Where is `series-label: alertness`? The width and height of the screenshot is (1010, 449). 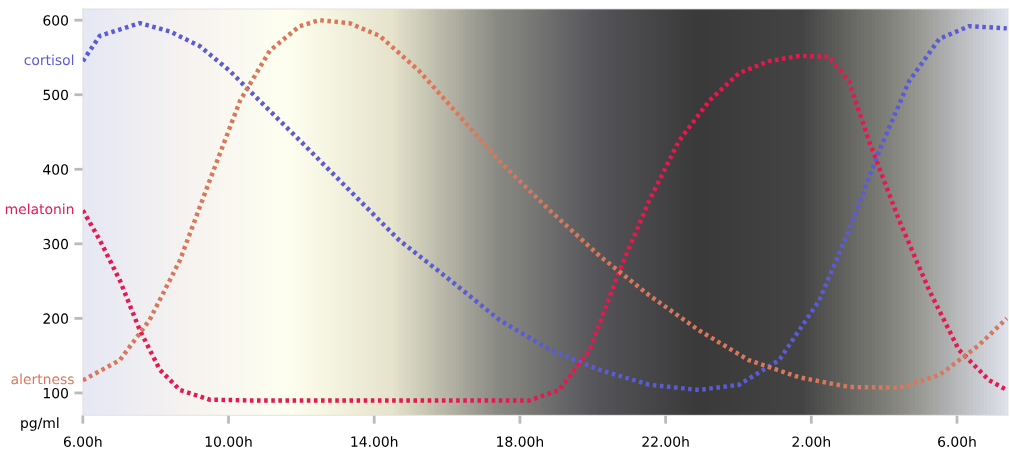 series-label: alertness is located at coordinates (42, 379).